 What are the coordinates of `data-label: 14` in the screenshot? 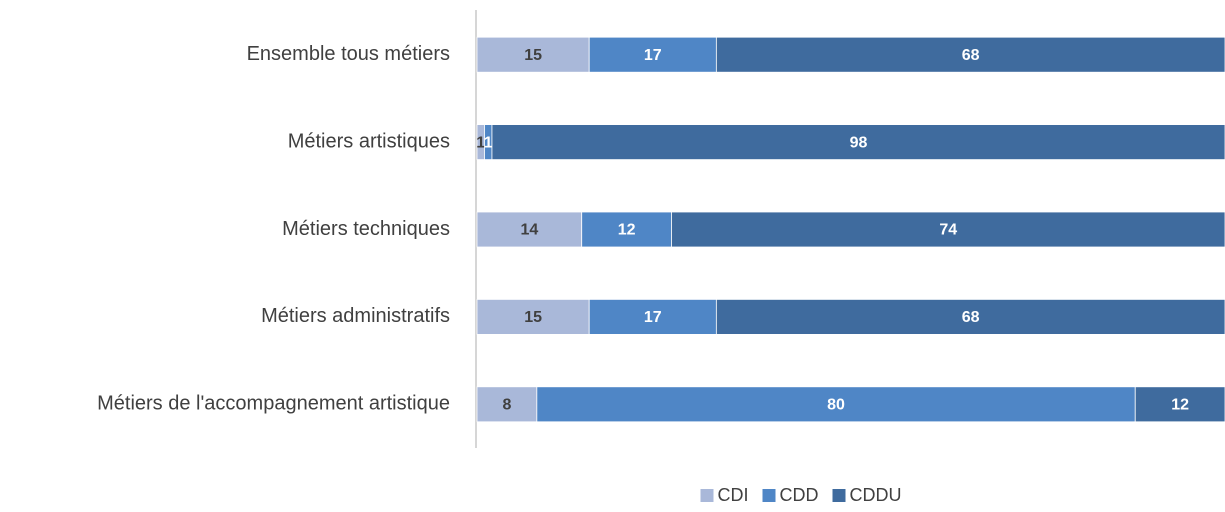 It's located at (529, 230).